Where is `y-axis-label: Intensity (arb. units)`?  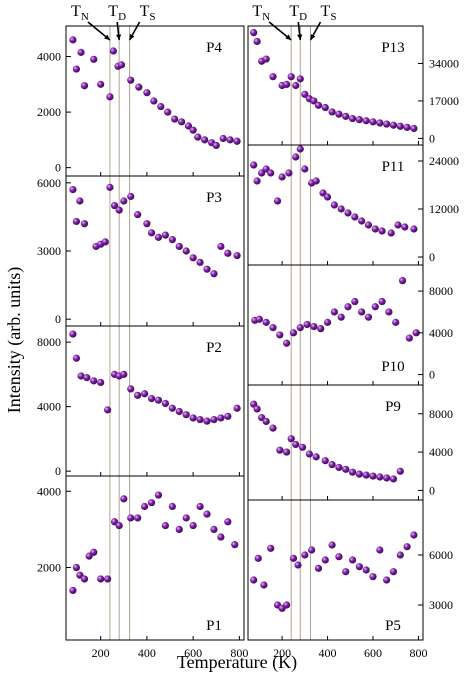 y-axis-label: Intensity (arb. units) is located at coordinates (14, 340).